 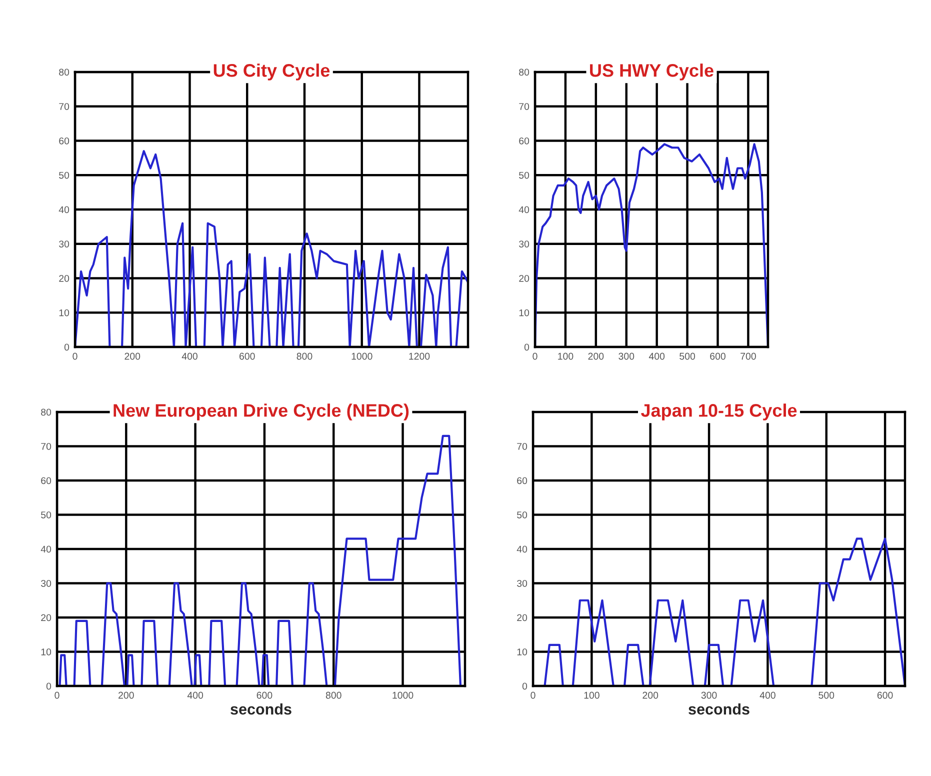 What do you see at coordinates (652, 72) in the screenshot?
I see `chart-title: US HWY Cycle` at bounding box center [652, 72].